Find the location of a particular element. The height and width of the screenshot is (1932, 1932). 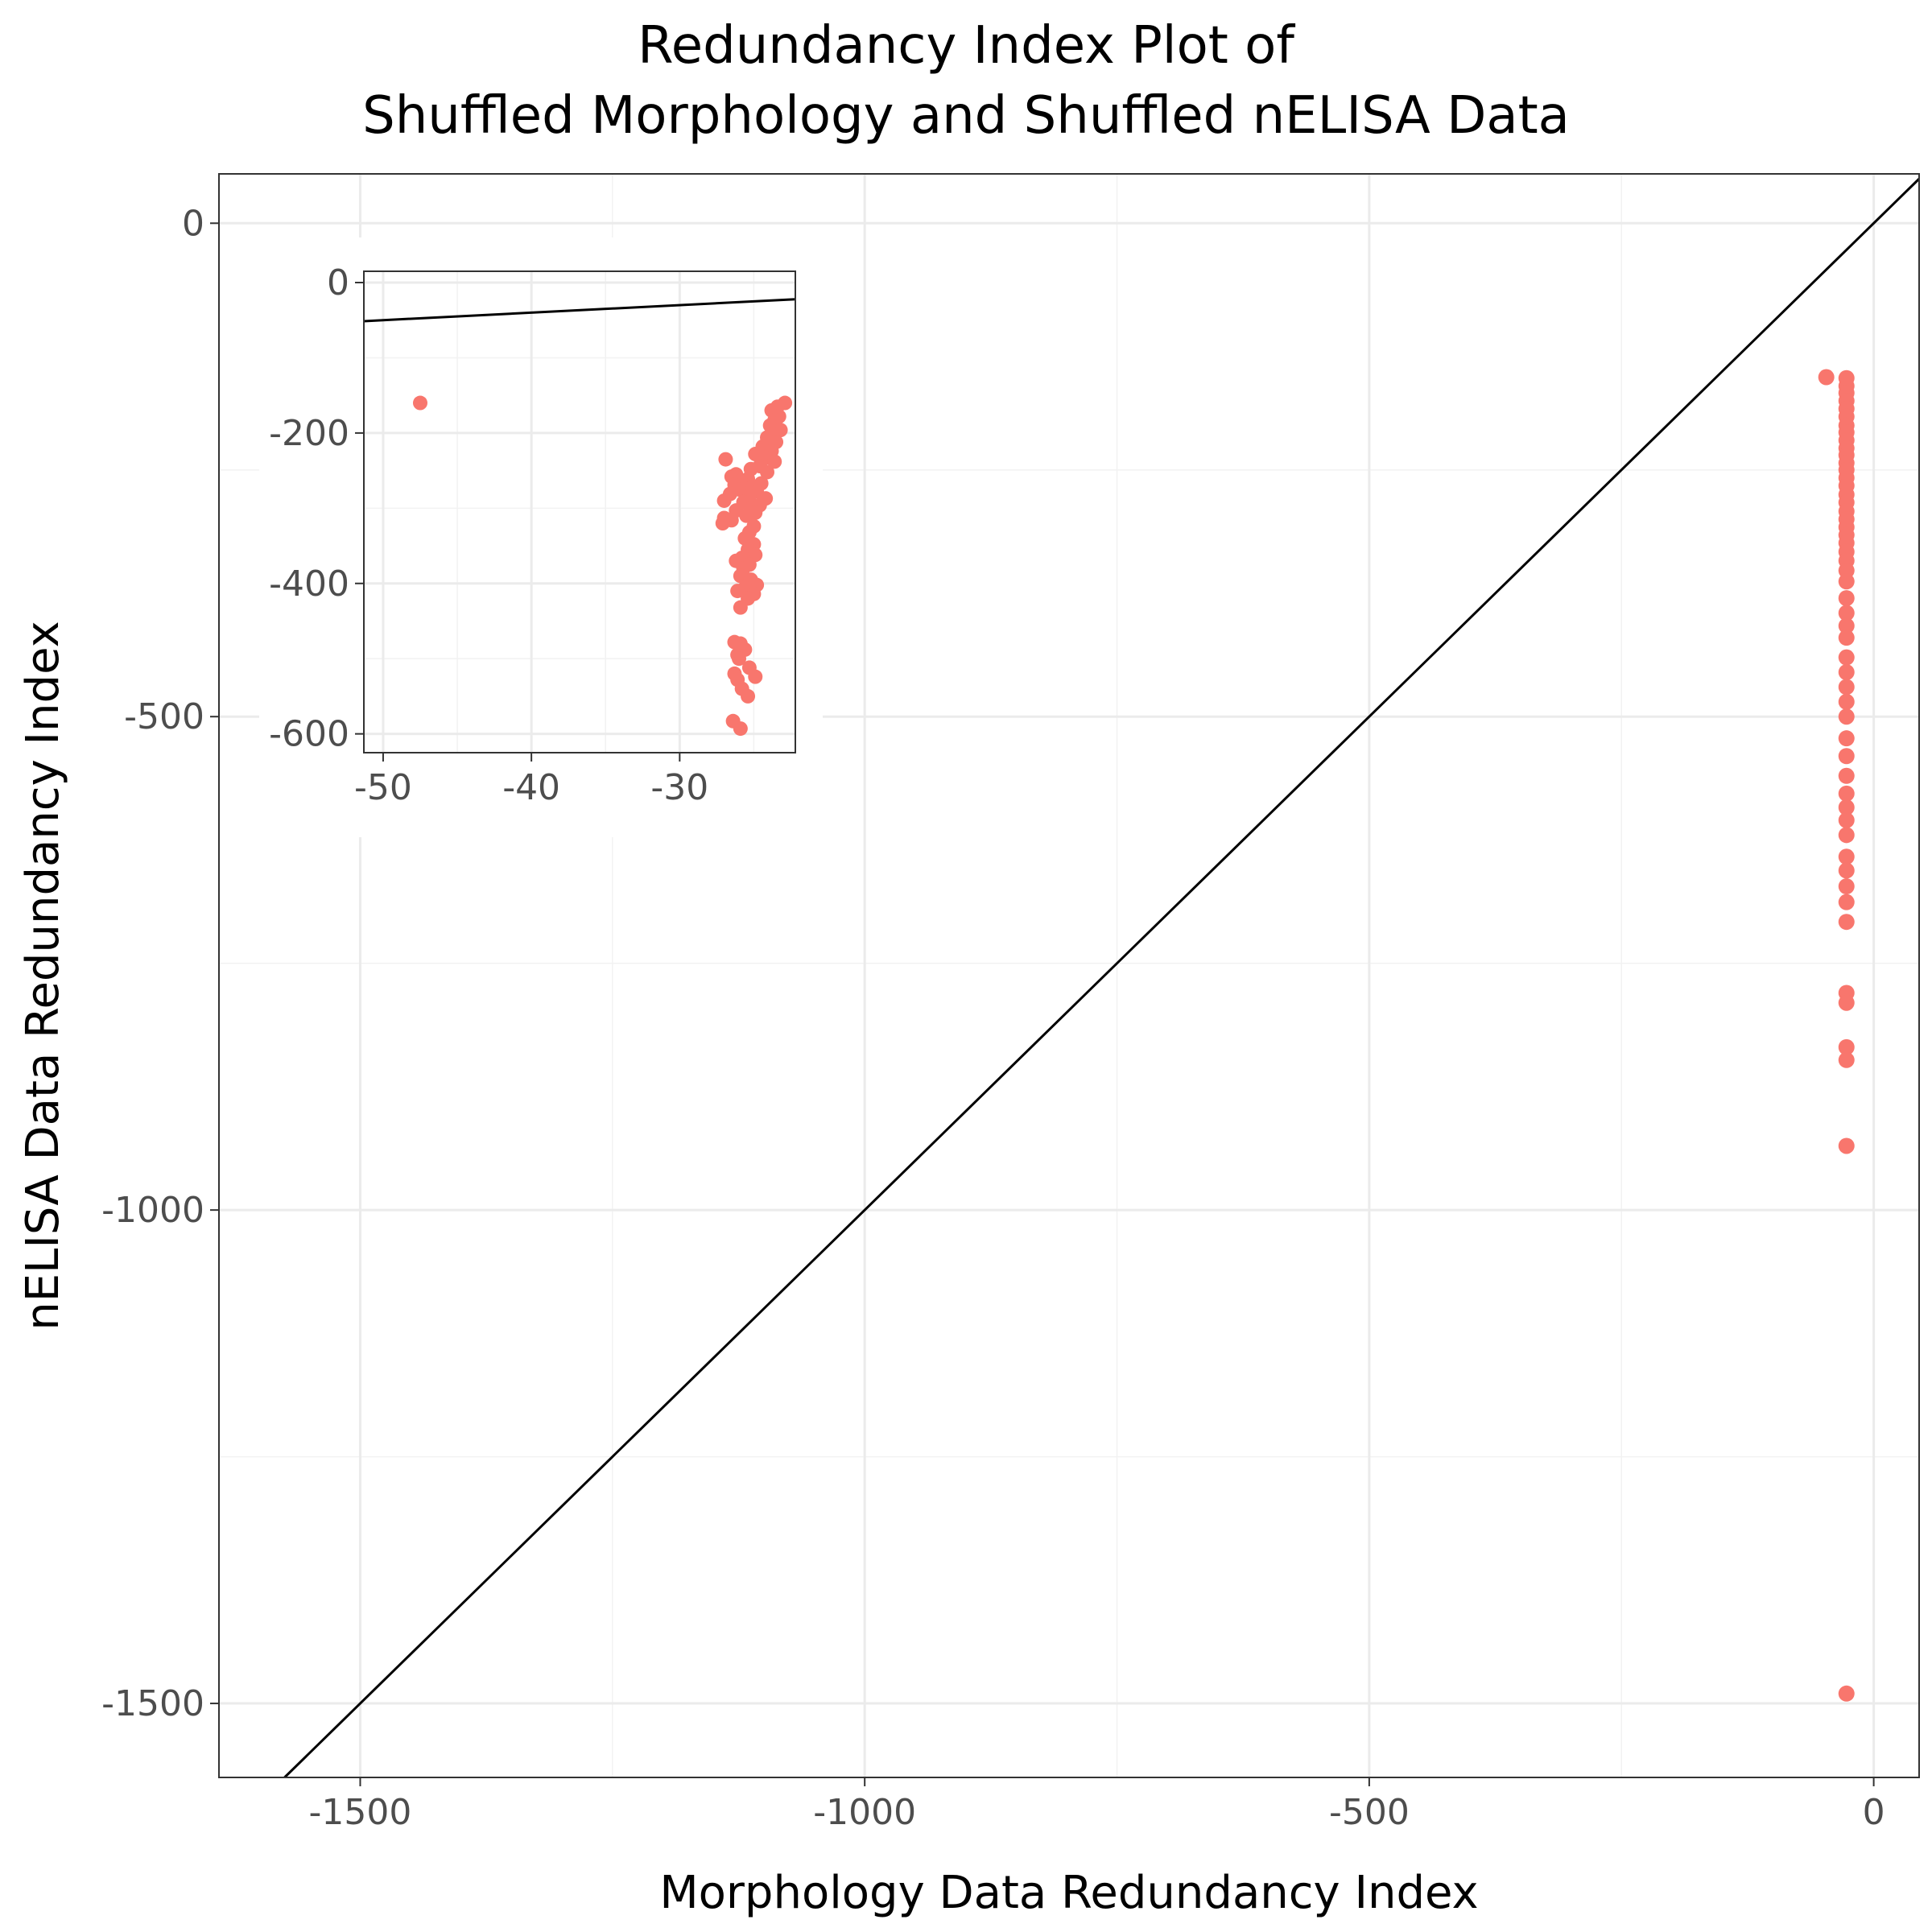

inset-y-tick-label: -600 is located at coordinates (309, 734).